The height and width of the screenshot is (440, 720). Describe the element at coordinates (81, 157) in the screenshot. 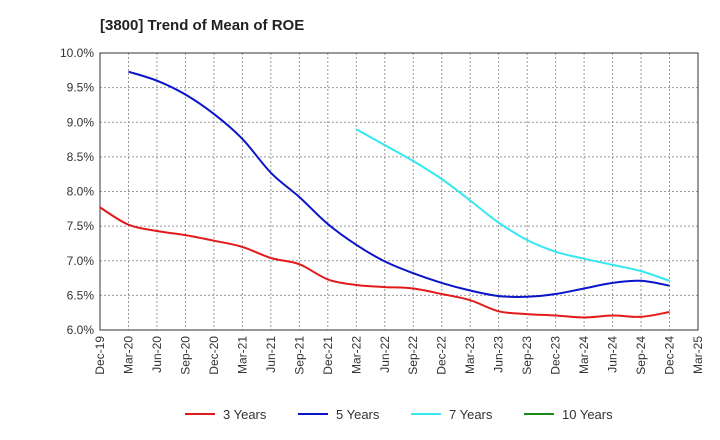

I see `y-tick-label: 8.5%` at that location.